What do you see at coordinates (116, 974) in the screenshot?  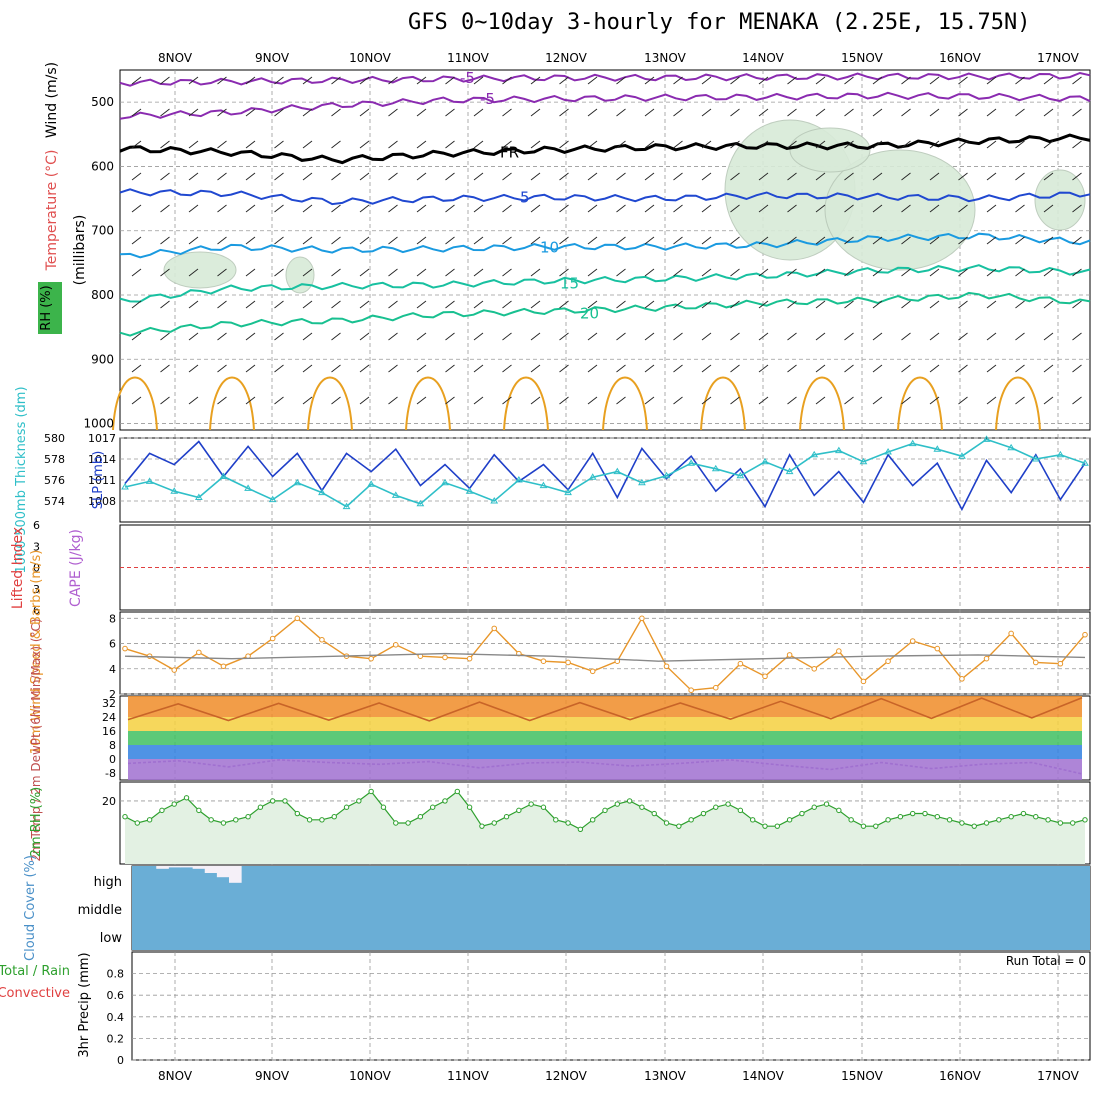 I see `precip-tick-label: 0.8` at bounding box center [116, 974].